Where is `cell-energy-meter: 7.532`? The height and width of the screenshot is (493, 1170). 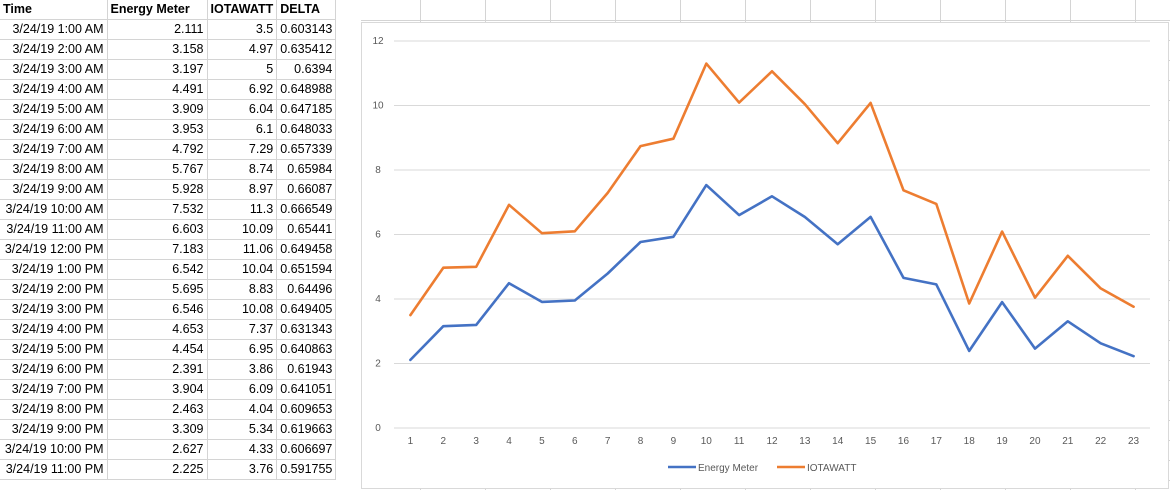
cell-energy-meter: 7.532 is located at coordinates (157, 209).